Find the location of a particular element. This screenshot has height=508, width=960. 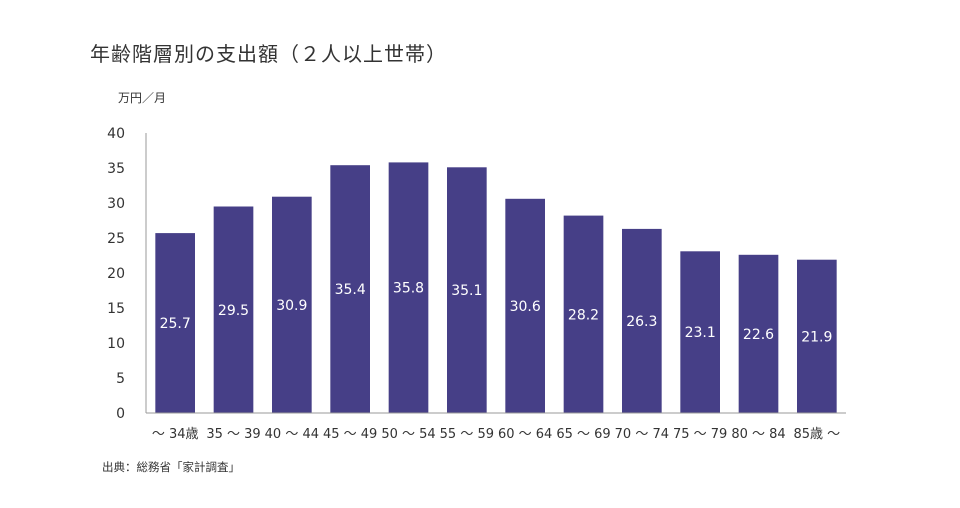

y-ticks-group: 0 5 10 15 20 25 30 35 40 is located at coordinates (116, 274).